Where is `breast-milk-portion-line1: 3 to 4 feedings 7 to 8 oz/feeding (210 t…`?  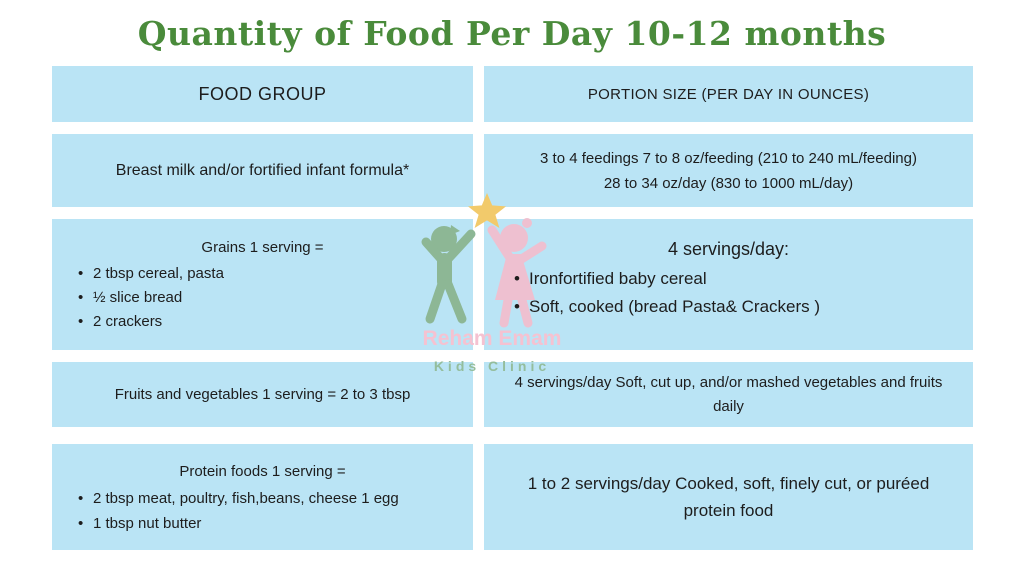
breast-milk-portion-line1: 3 to 4 feedings 7 to 8 oz/feeding (210 t… is located at coordinates (728, 158).